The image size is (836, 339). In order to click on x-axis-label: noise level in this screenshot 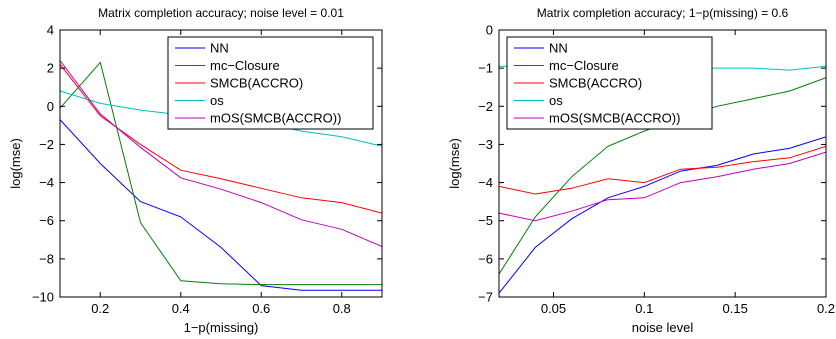, I will do `click(663, 327)`.